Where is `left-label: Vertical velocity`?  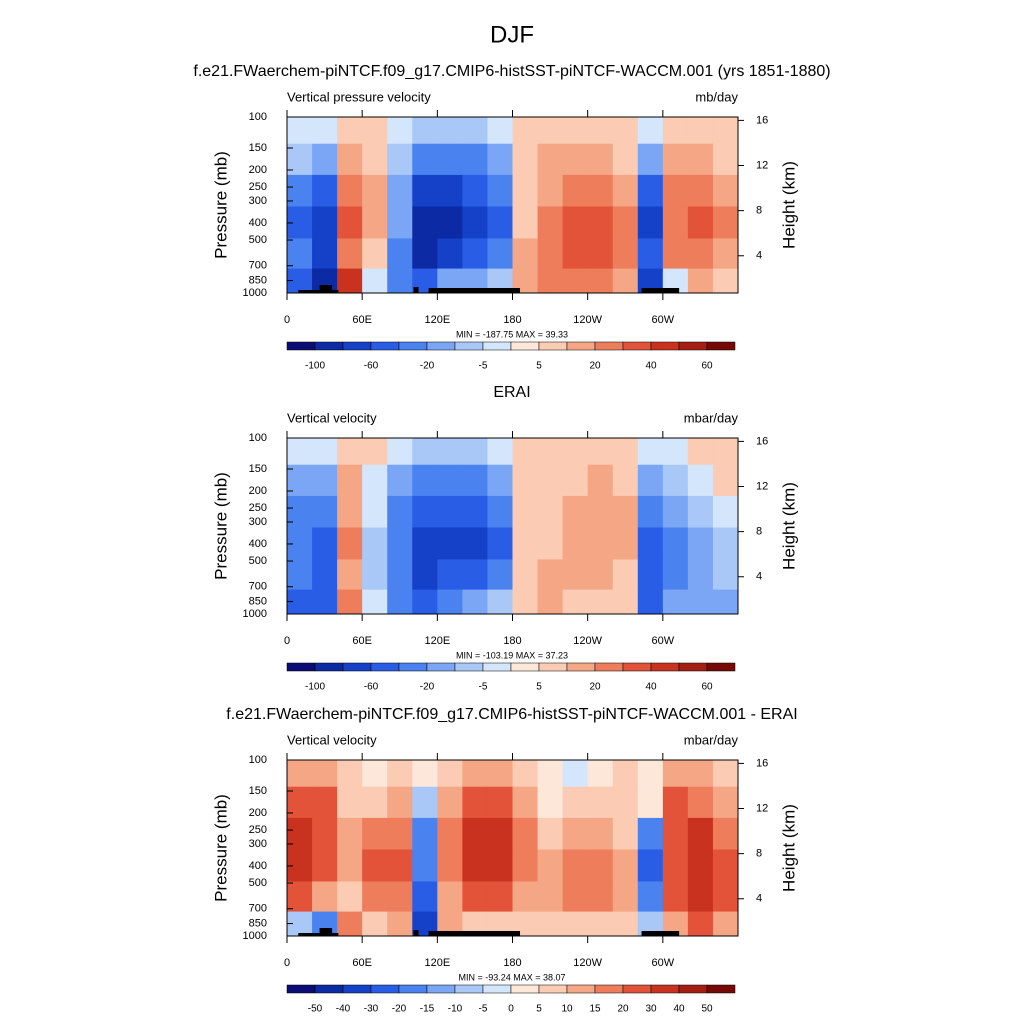 left-label: Vertical velocity is located at coordinates (332, 739).